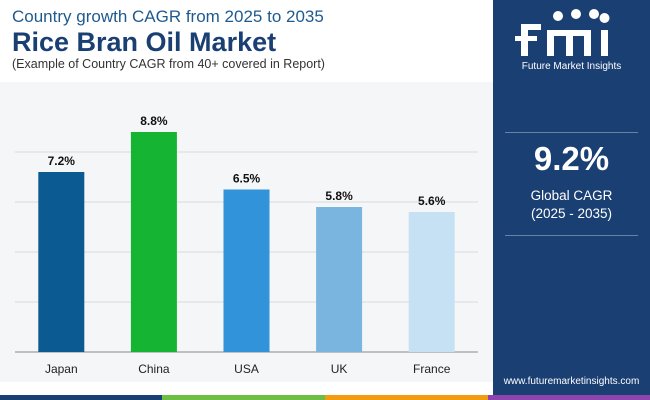 The width and height of the screenshot is (650, 400). I want to click on x-tick-label: Japan, so click(61, 369).